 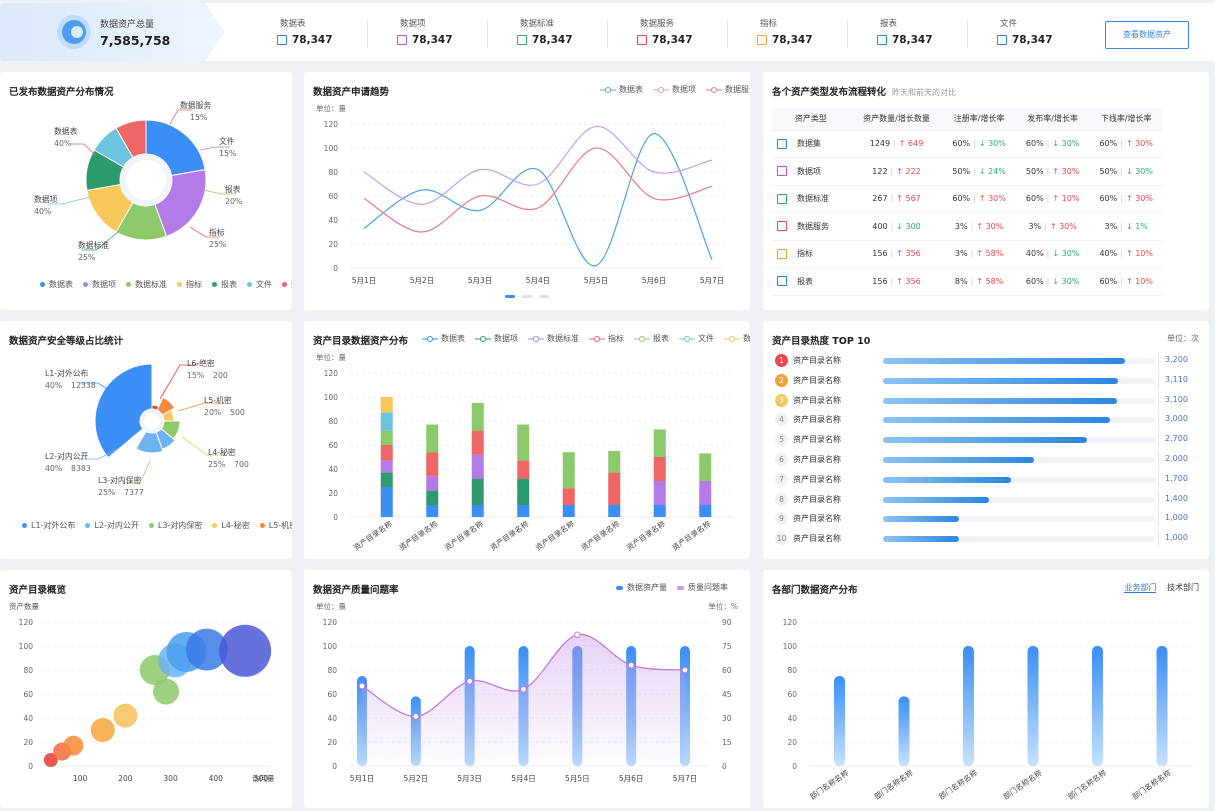 What do you see at coordinates (967, 199) in the screenshot?
I see `table-row: 数据标准 267 | ↑ 567 60% | ↑ 30% 60% | ↑ 10% 60% | ↑ 30%` at bounding box center [967, 199].